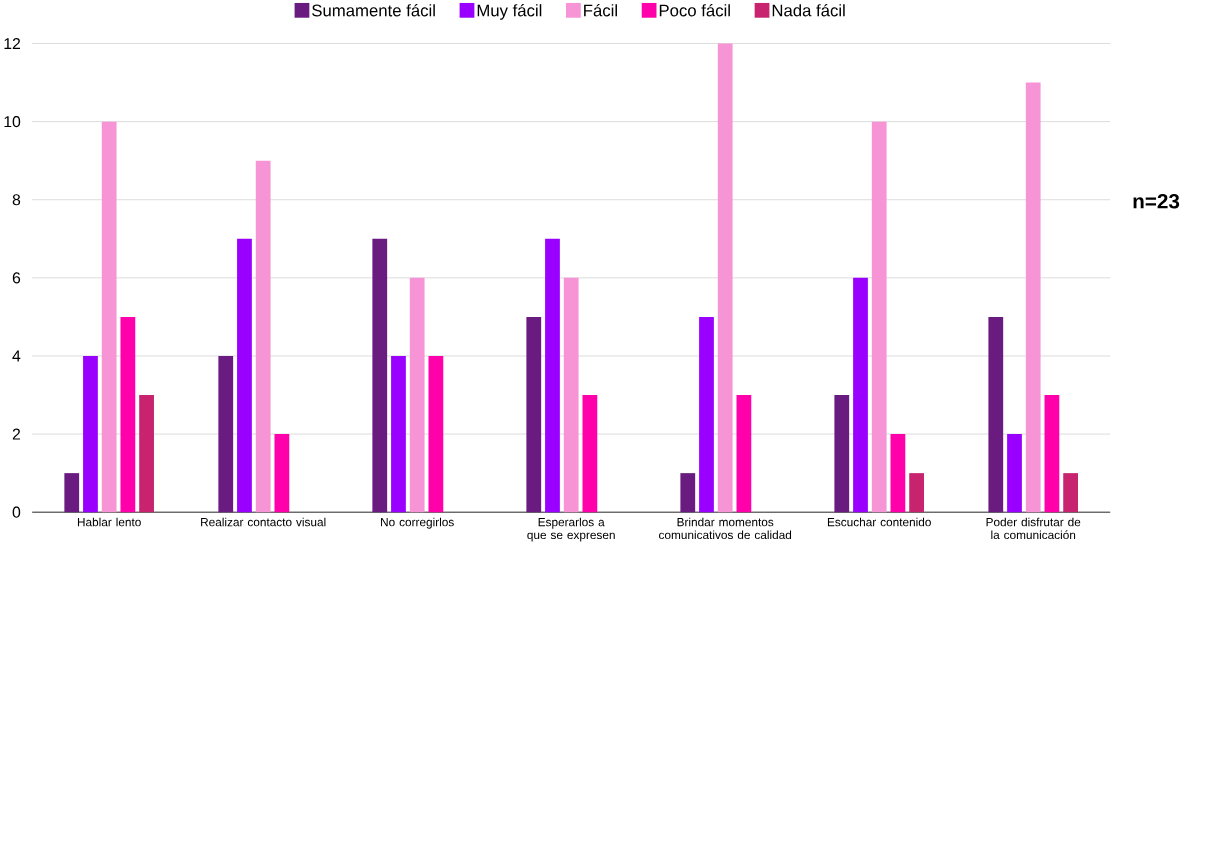  Describe the element at coordinates (12, 121) in the screenshot. I see `y-tick-label: 10` at that location.